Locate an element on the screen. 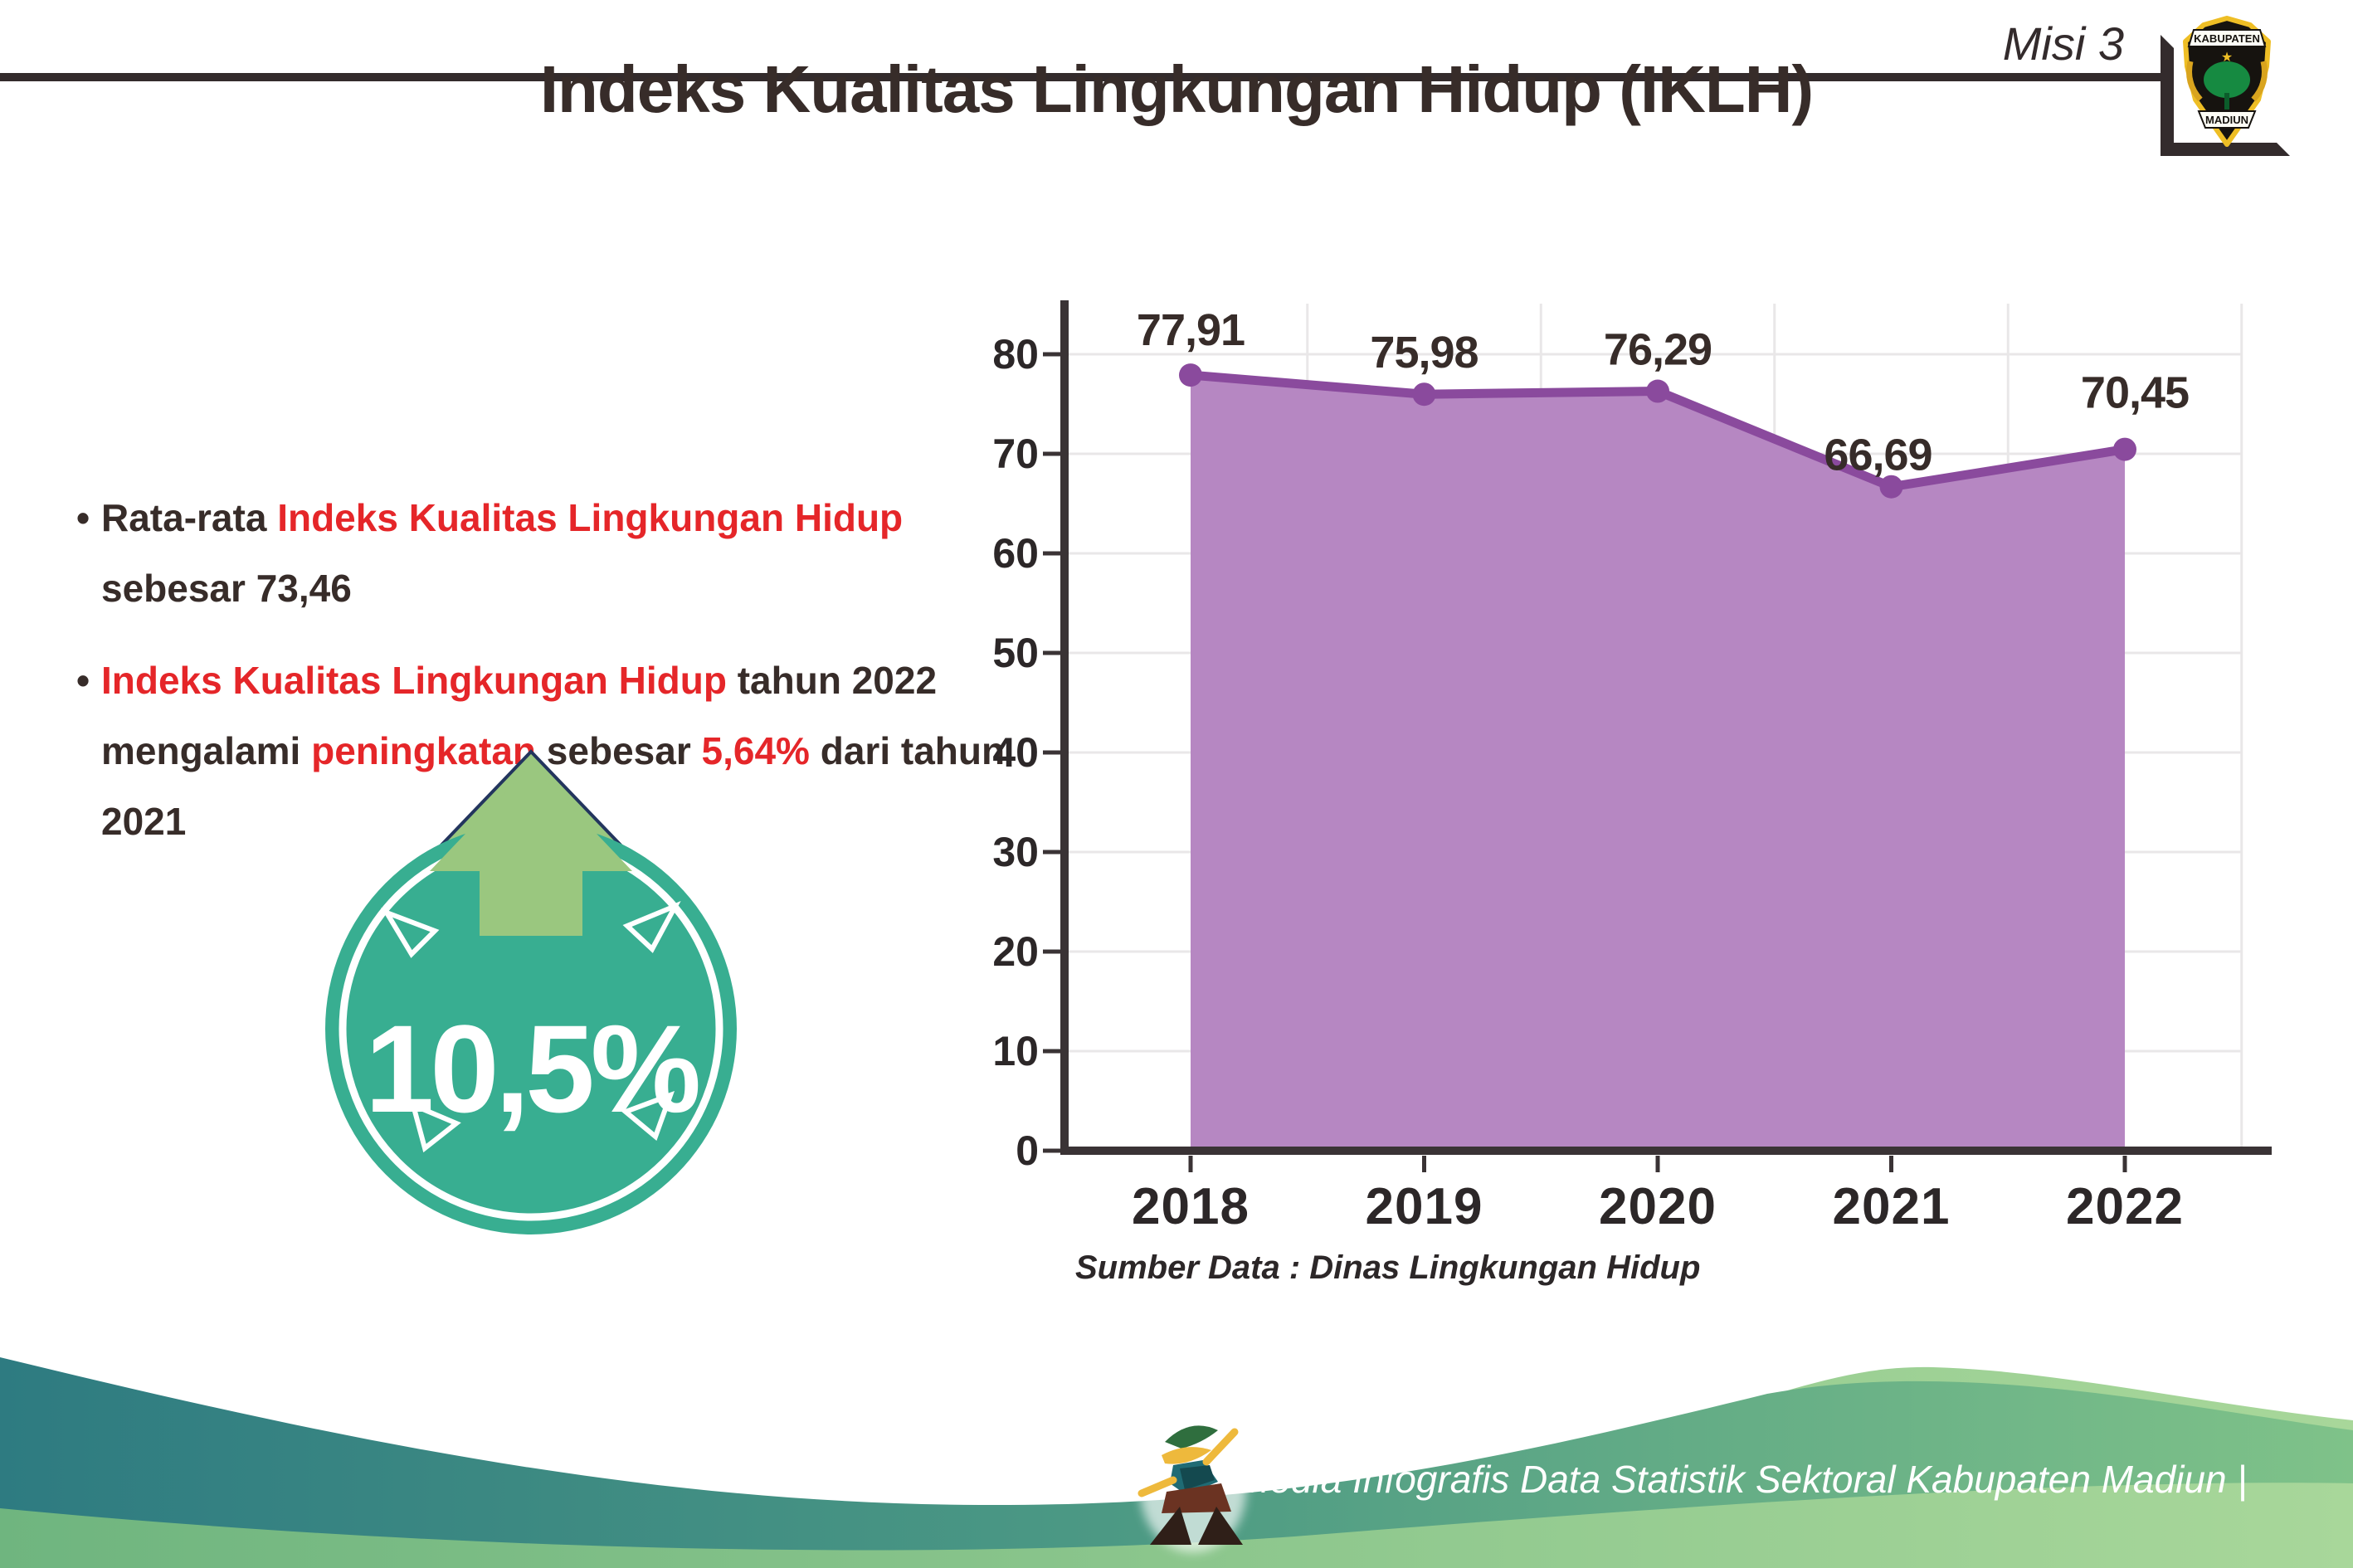 This screenshot has height=1568, width=2353. chart-source: Sumber Data : Dinas Lingkungan Hidup is located at coordinates (1388, 1267).